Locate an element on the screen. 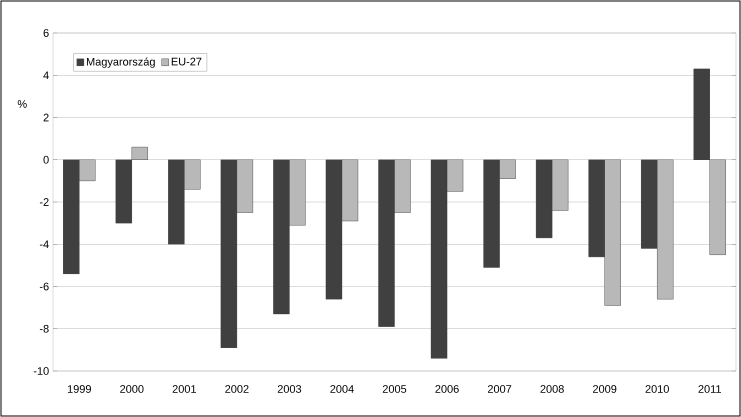 This screenshot has height=417, width=741. x-tick-label: 1999 is located at coordinates (79, 389).